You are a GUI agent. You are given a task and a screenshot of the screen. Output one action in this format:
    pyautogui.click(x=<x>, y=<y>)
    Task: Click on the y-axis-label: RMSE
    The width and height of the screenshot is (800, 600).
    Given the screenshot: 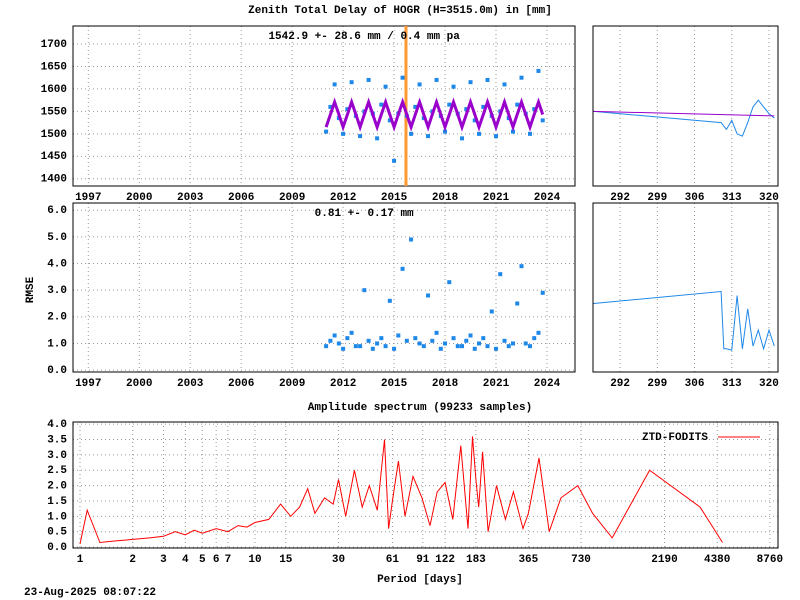 What is the action you would take?
    pyautogui.click(x=31, y=289)
    